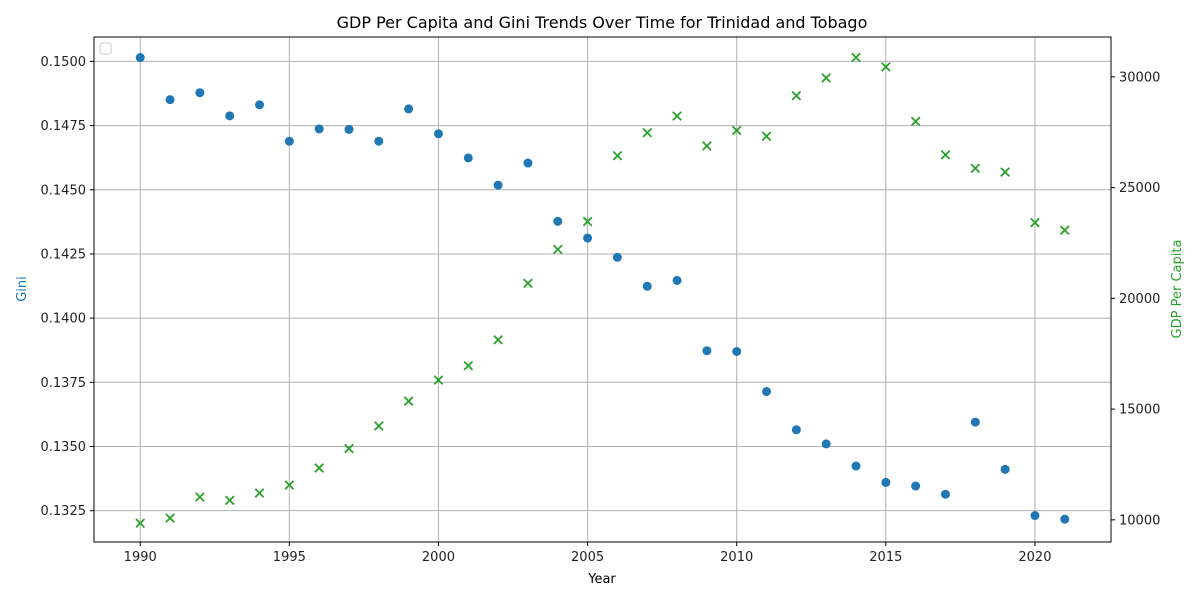 This screenshot has height=600, width=1200. What do you see at coordinates (64, 511) in the screenshot?
I see `y-left-tick-label: 0.1325` at bounding box center [64, 511].